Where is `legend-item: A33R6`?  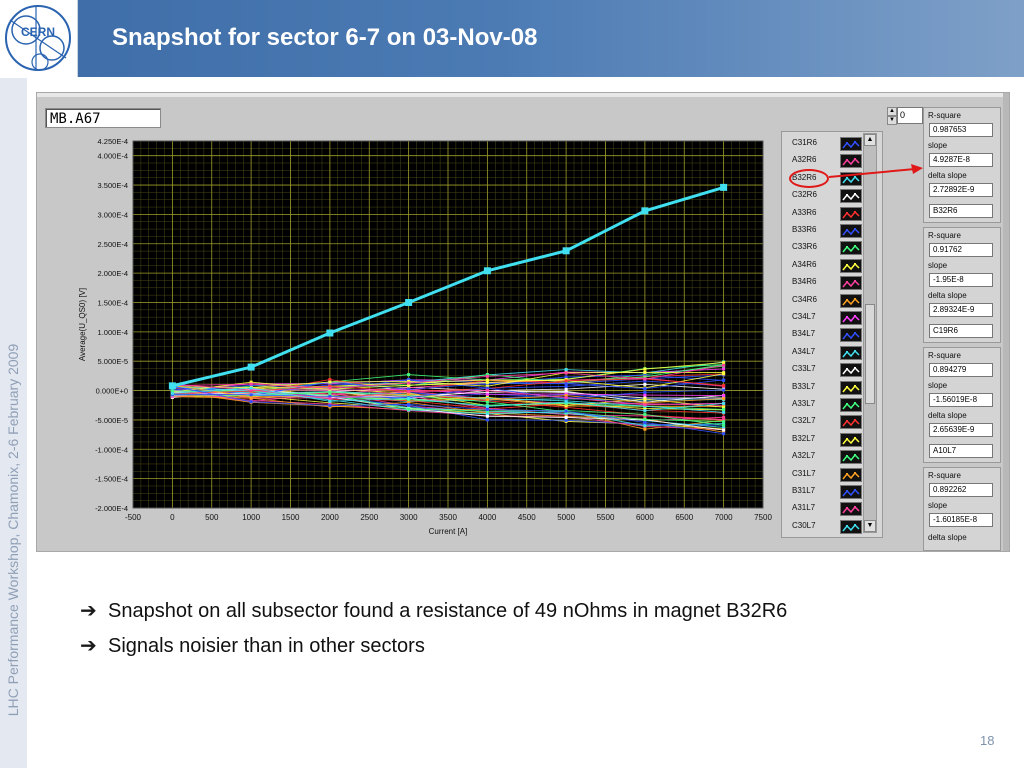
legend-item: A33R6 is located at coordinates (824, 214).